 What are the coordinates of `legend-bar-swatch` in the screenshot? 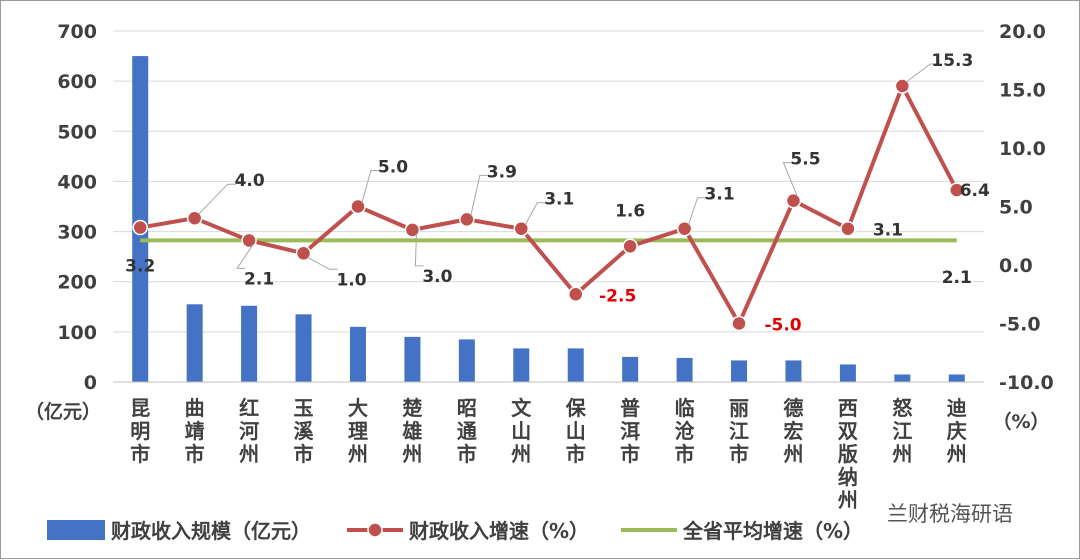 It's located at (76, 530).